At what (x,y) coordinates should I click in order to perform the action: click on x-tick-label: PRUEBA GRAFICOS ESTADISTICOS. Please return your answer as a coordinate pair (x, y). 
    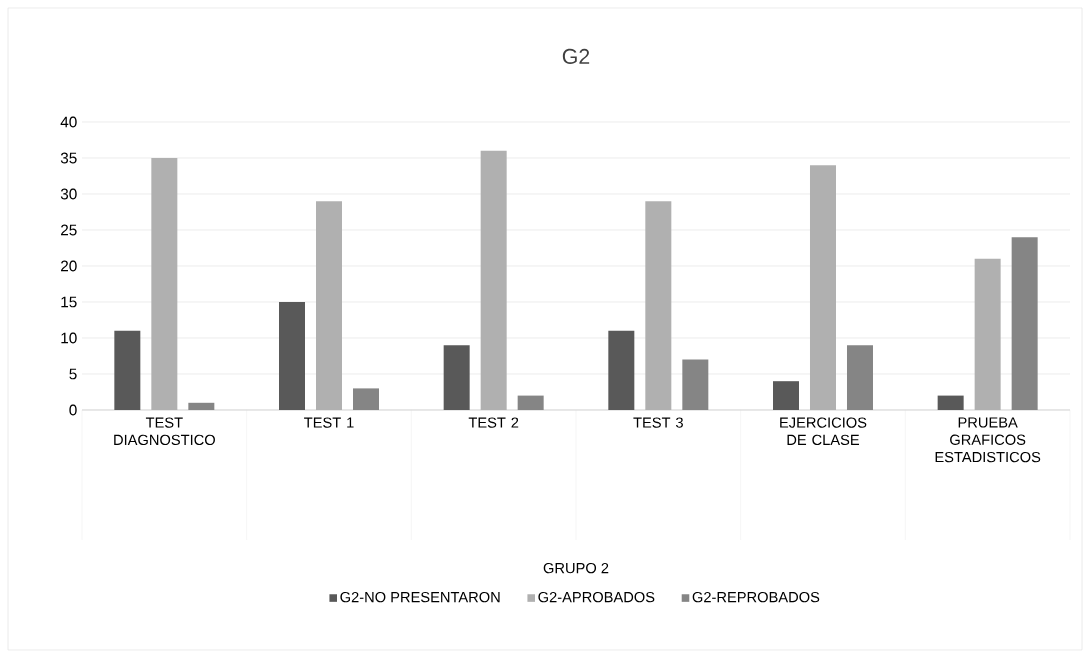
    Looking at the image, I should click on (988, 440).